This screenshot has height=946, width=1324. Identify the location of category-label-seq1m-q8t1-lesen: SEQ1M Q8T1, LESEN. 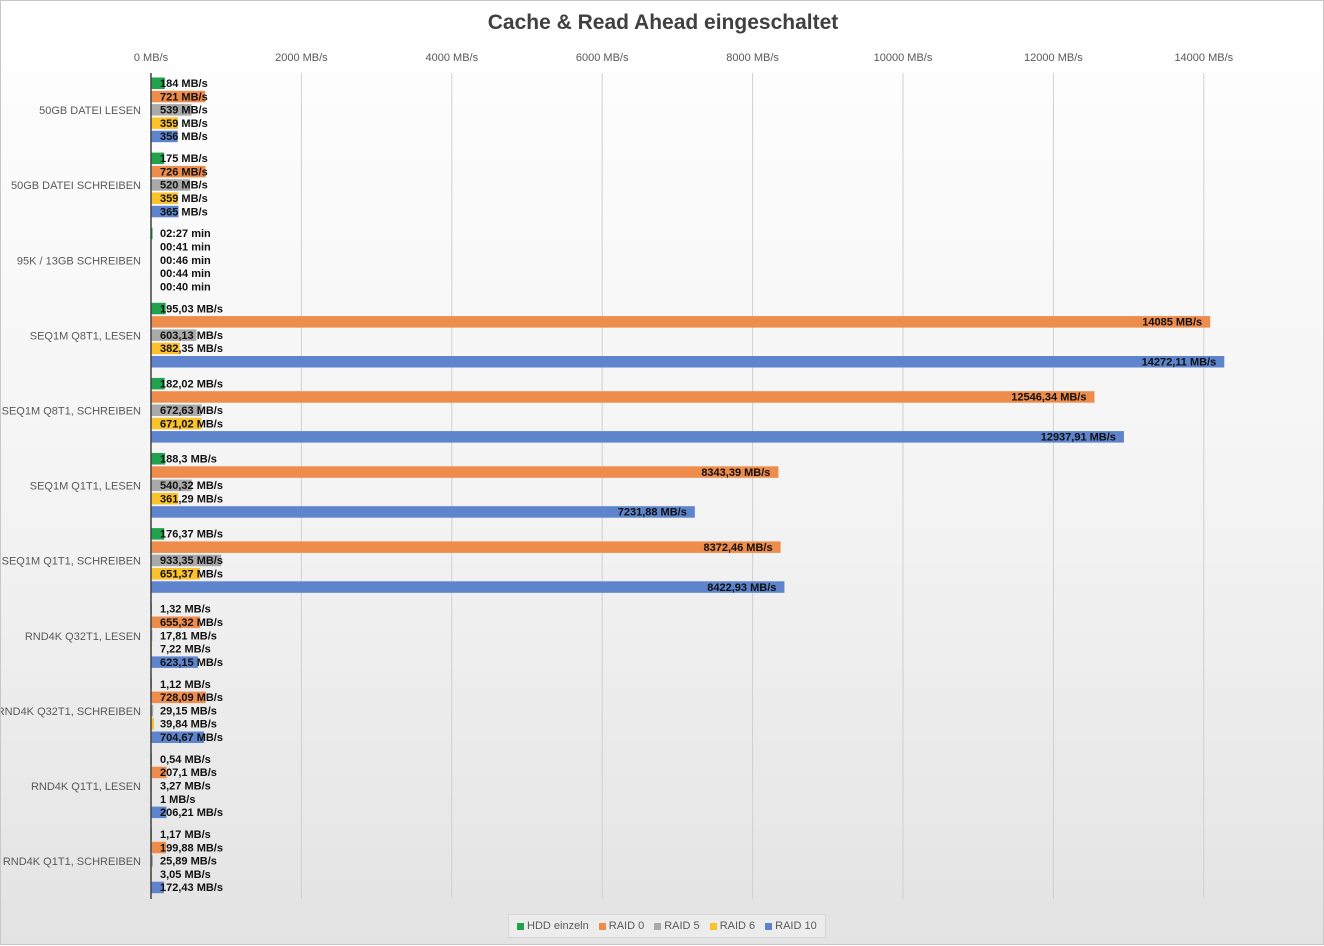
(85, 336).